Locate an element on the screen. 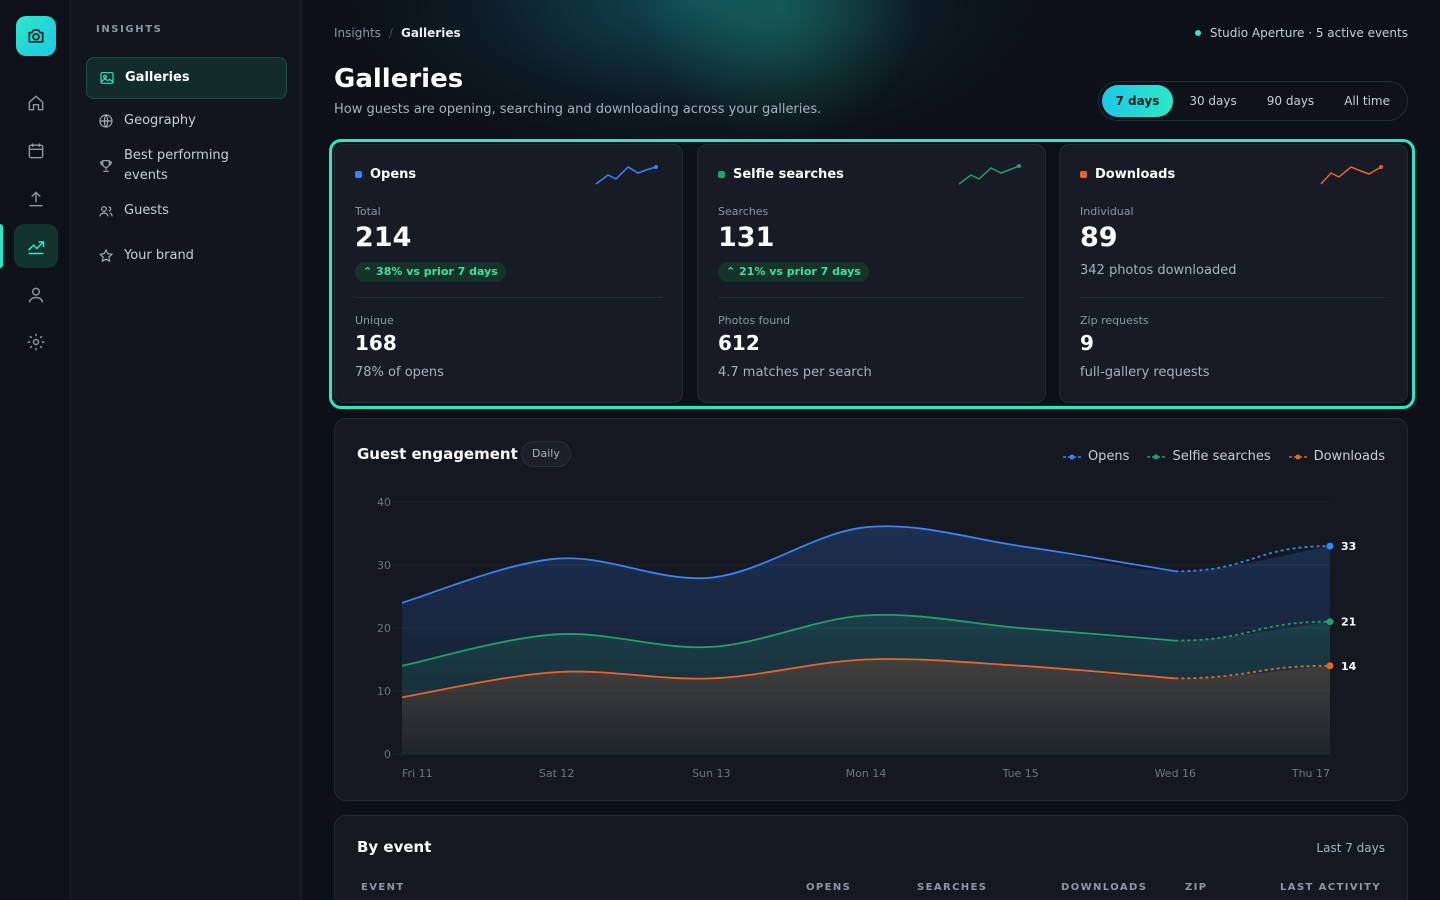  card-header: Selfie searches is located at coordinates (781, 174).